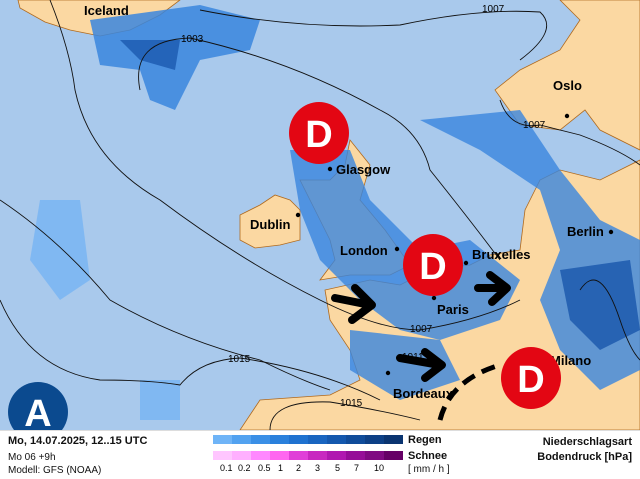  Describe the element at coordinates (570, 360) in the screenshot. I see `label-milano: Milano` at that location.